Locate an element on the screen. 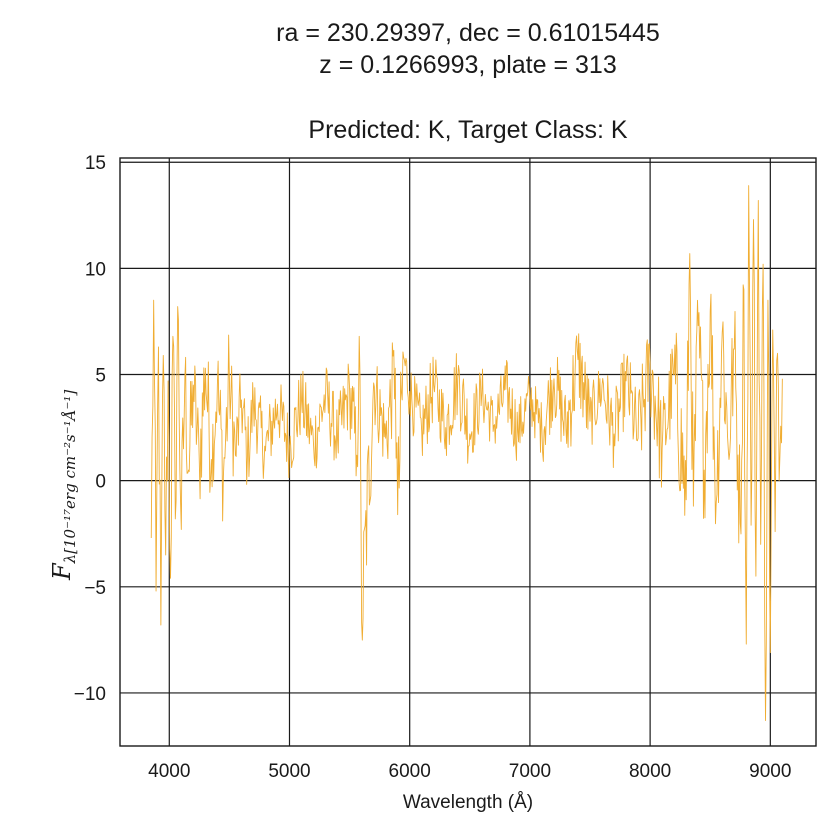 Image resolution: width=840 pixels, height=840 pixels. x-tick-label: 6000 is located at coordinates (410, 771).